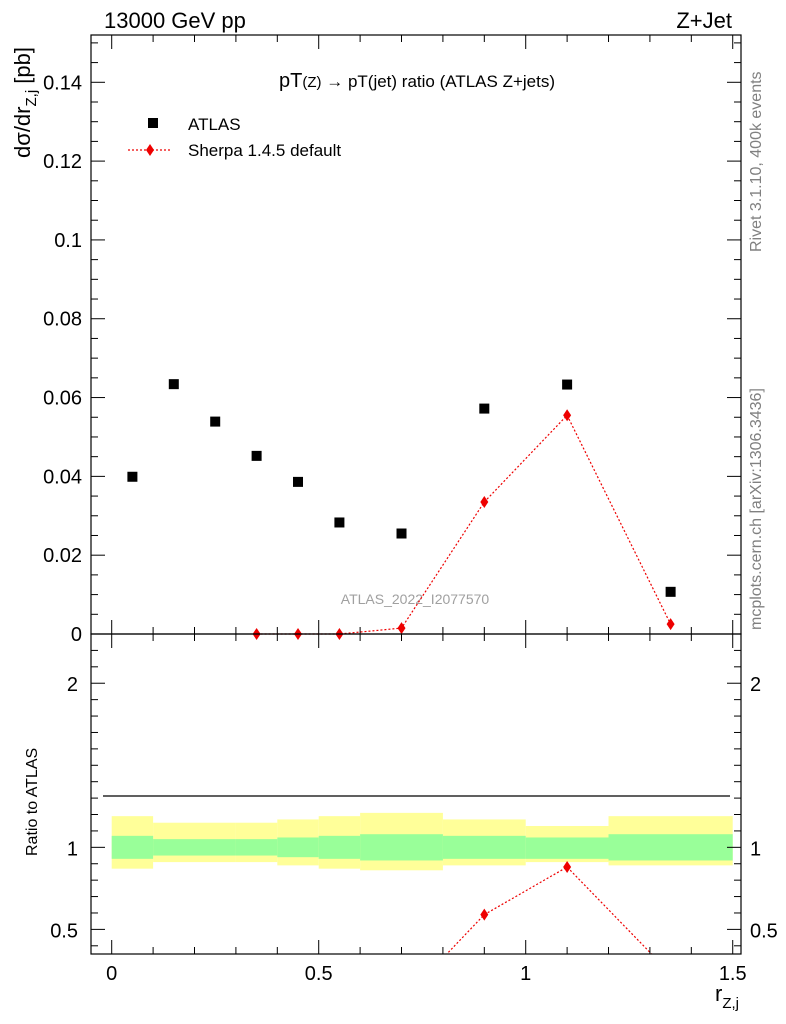 This screenshot has width=786, height=1024. What do you see at coordinates (764, 931) in the screenshot?
I see `ratio-y-tick-label-right: 0.5` at bounding box center [764, 931].